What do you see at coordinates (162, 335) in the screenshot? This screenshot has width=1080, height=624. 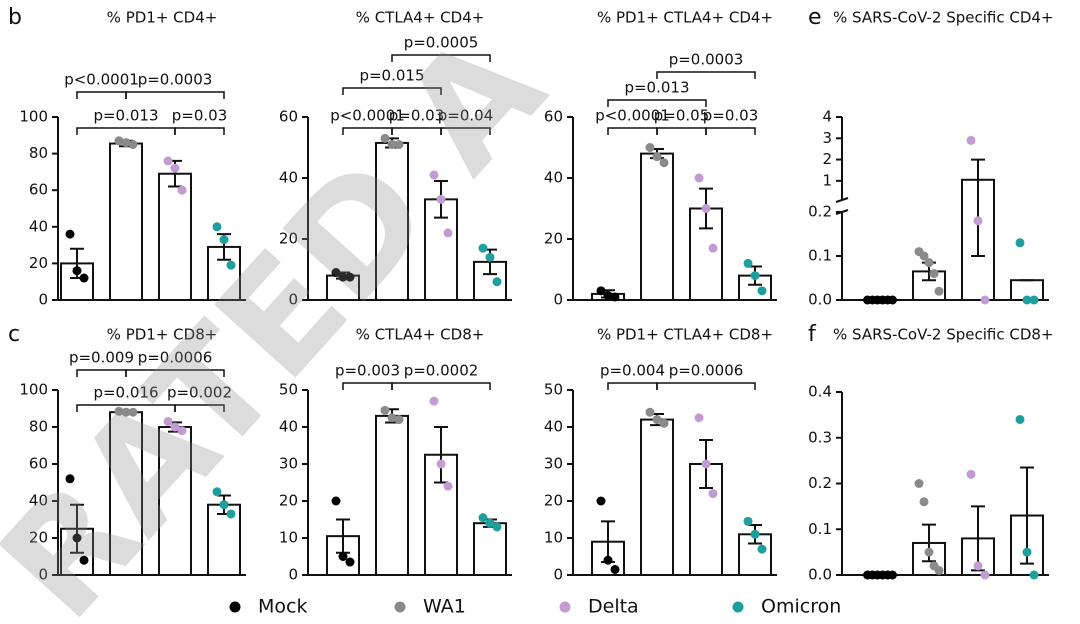 I see `chart-title: % PD1+ CD8+` at bounding box center [162, 335].